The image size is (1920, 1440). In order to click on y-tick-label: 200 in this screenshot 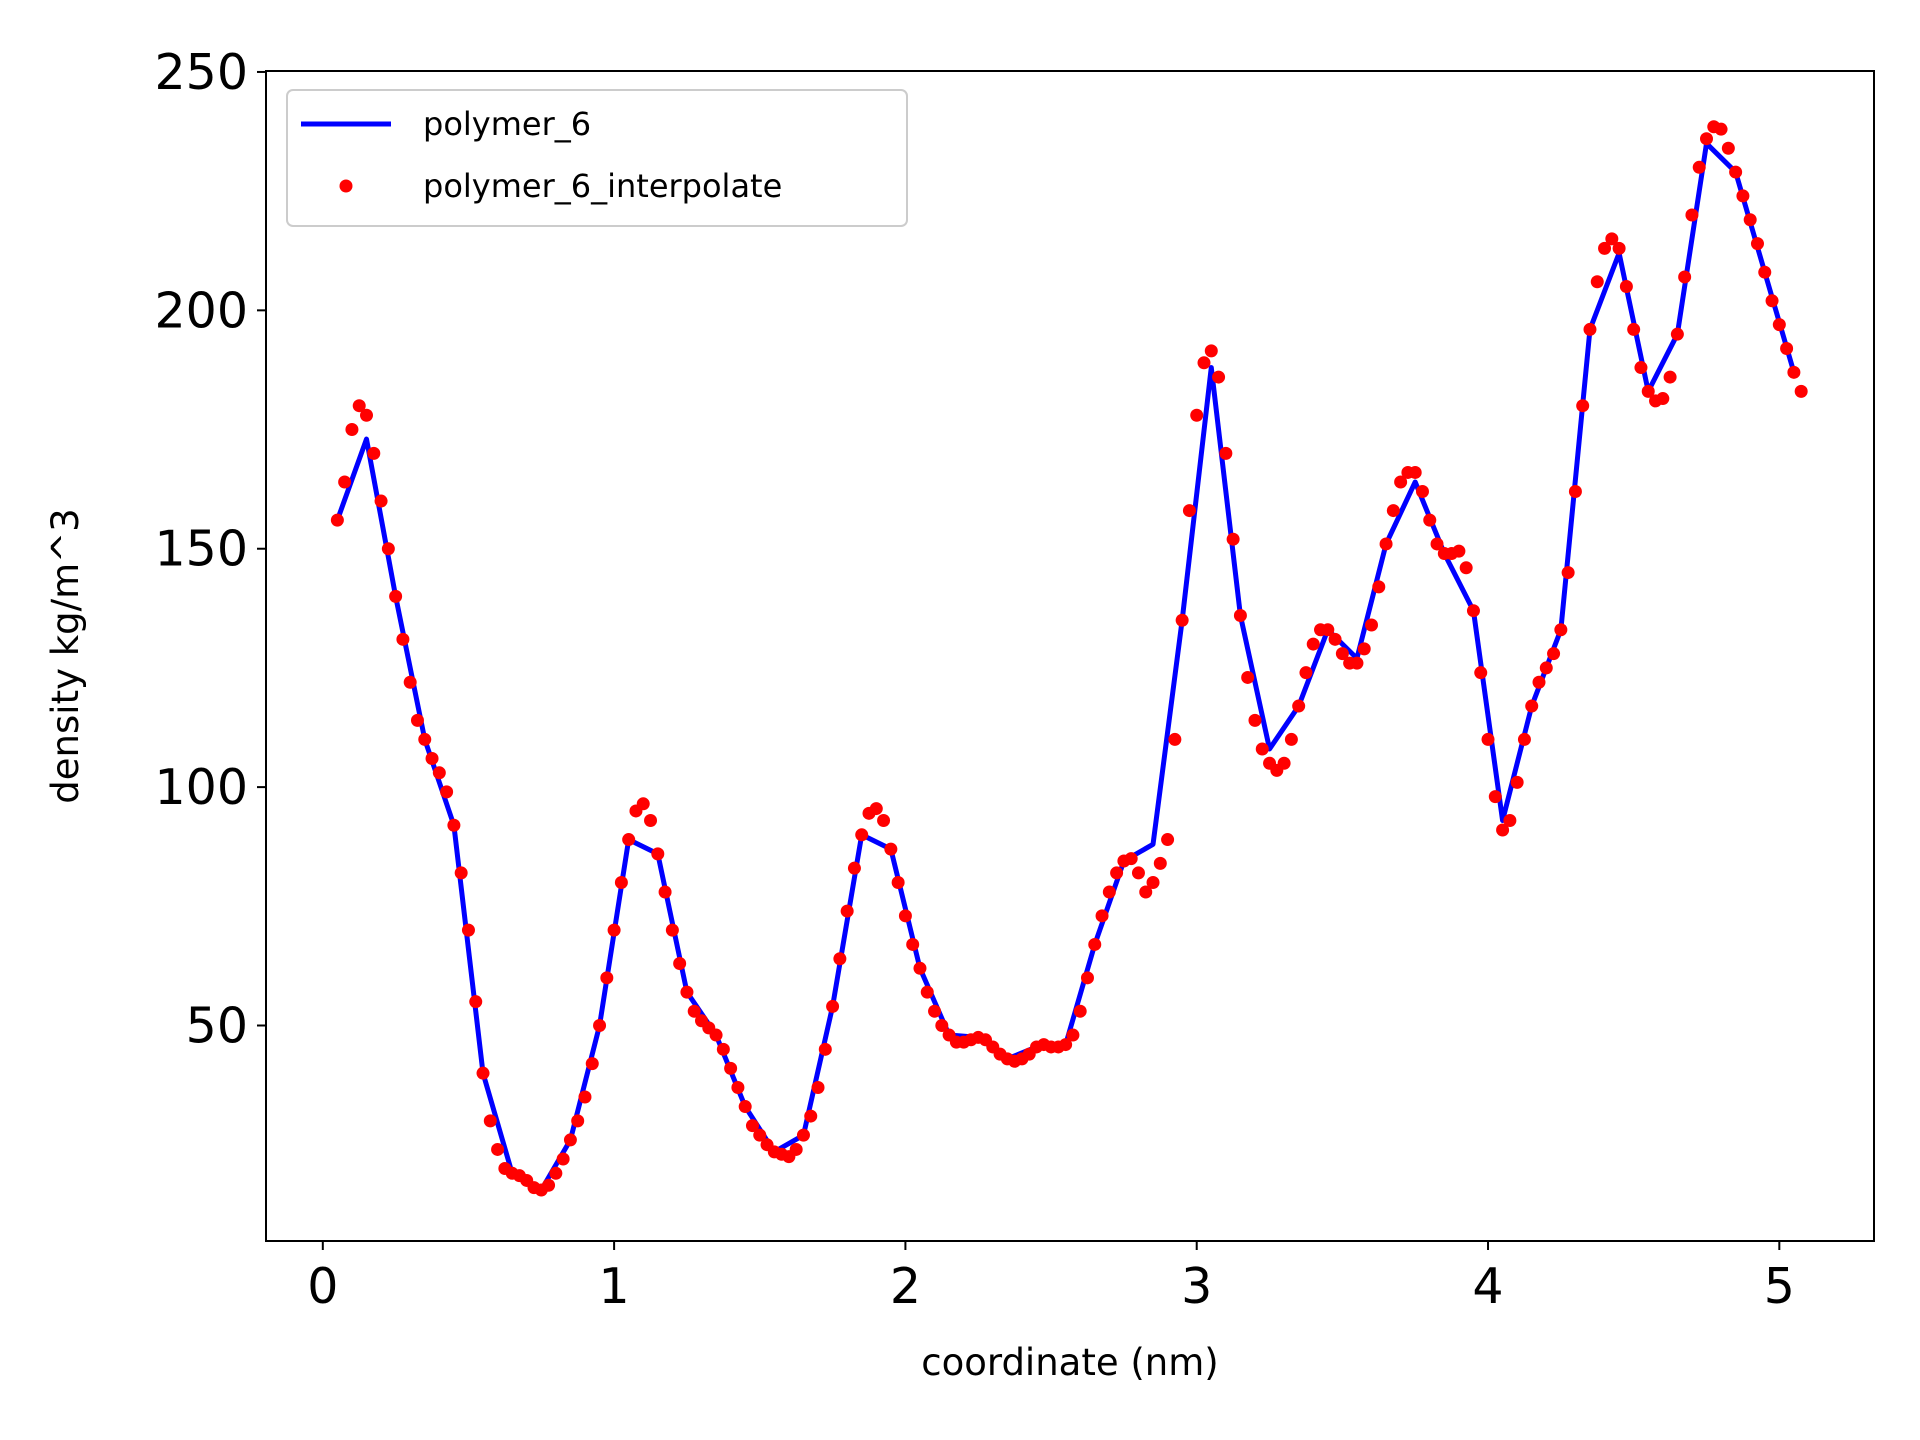, I will do `click(201, 310)`.